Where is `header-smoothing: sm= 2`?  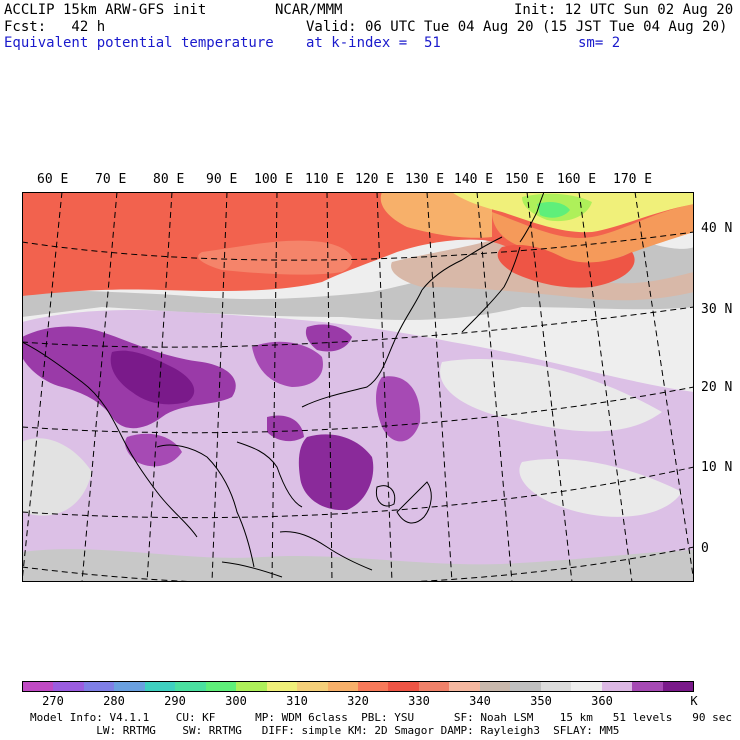
header-smoothing: sm= 2 is located at coordinates (599, 43).